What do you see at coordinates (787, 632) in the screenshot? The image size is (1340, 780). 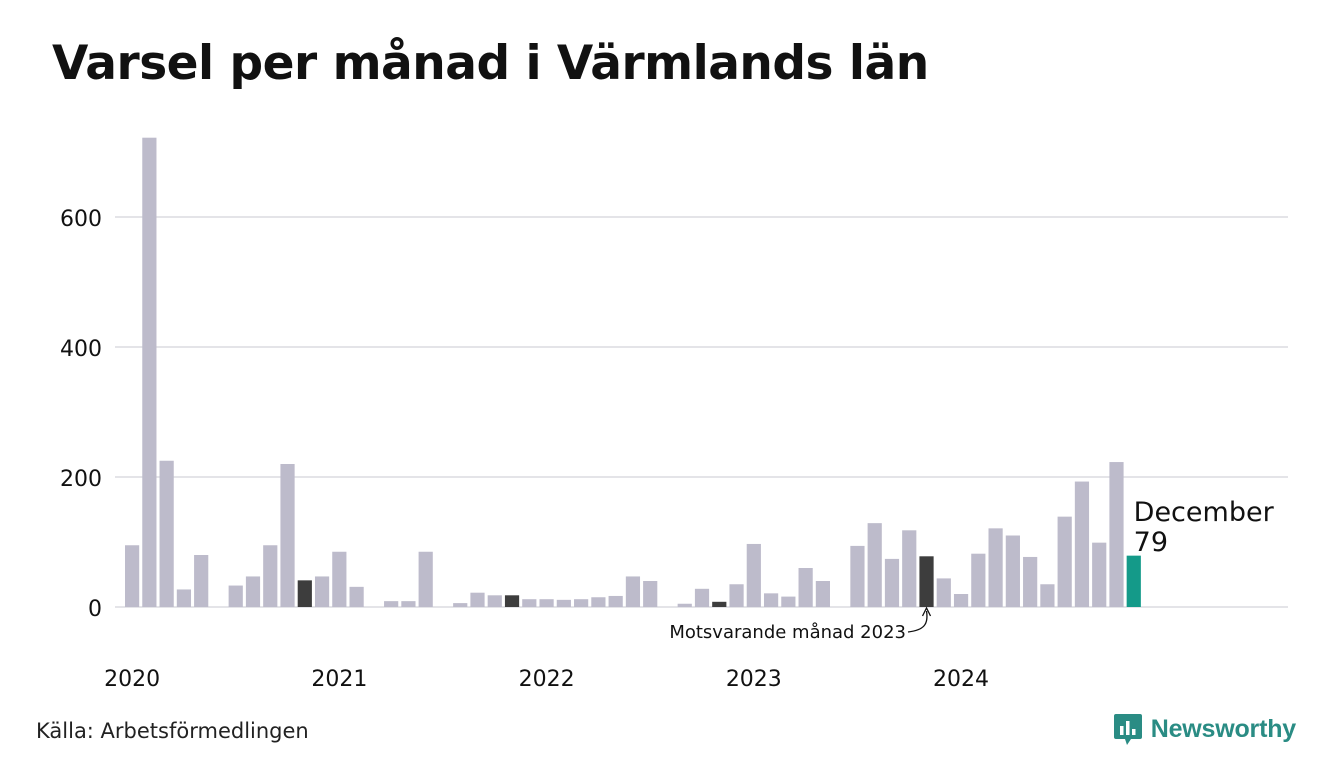 I see `annotation-corresponding-month: Motsvarande månad 2023` at bounding box center [787, 632].